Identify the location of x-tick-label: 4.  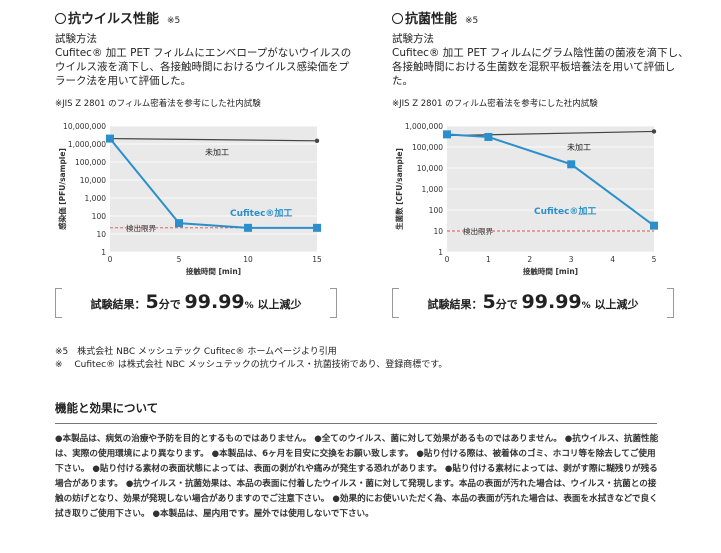
(612, 259).